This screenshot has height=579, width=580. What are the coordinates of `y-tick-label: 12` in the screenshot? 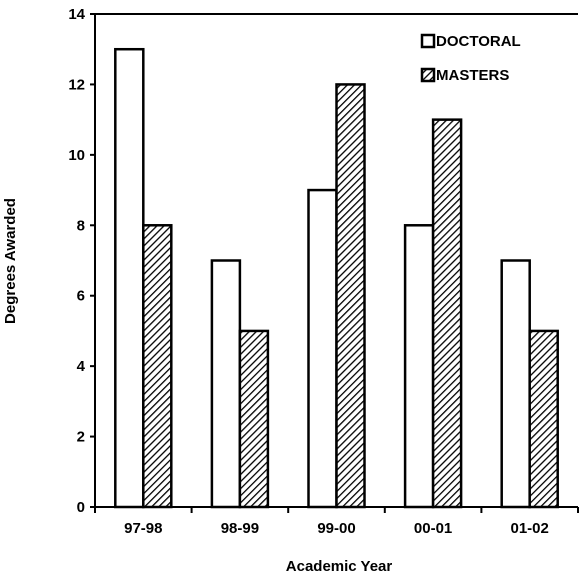 It's located at (76, 84).